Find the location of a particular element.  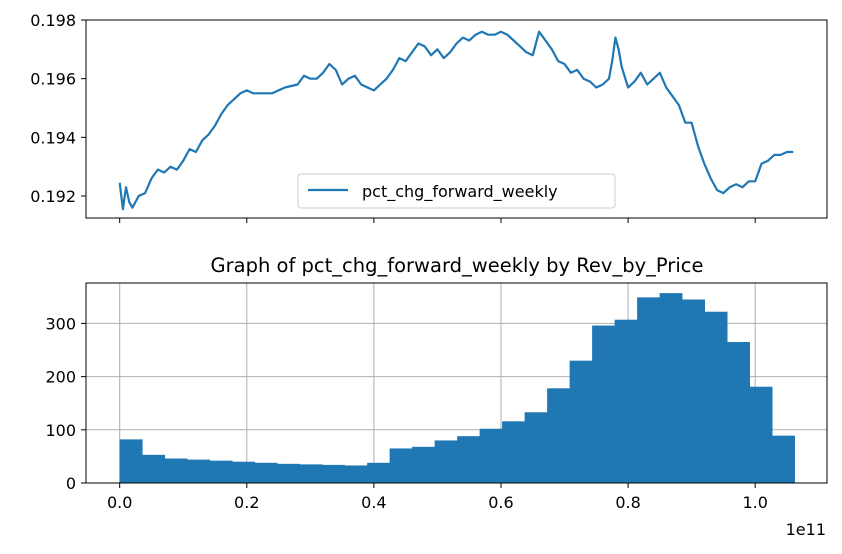

legend: pct_chg_forward_weekly is located at coordinates (456, 191).